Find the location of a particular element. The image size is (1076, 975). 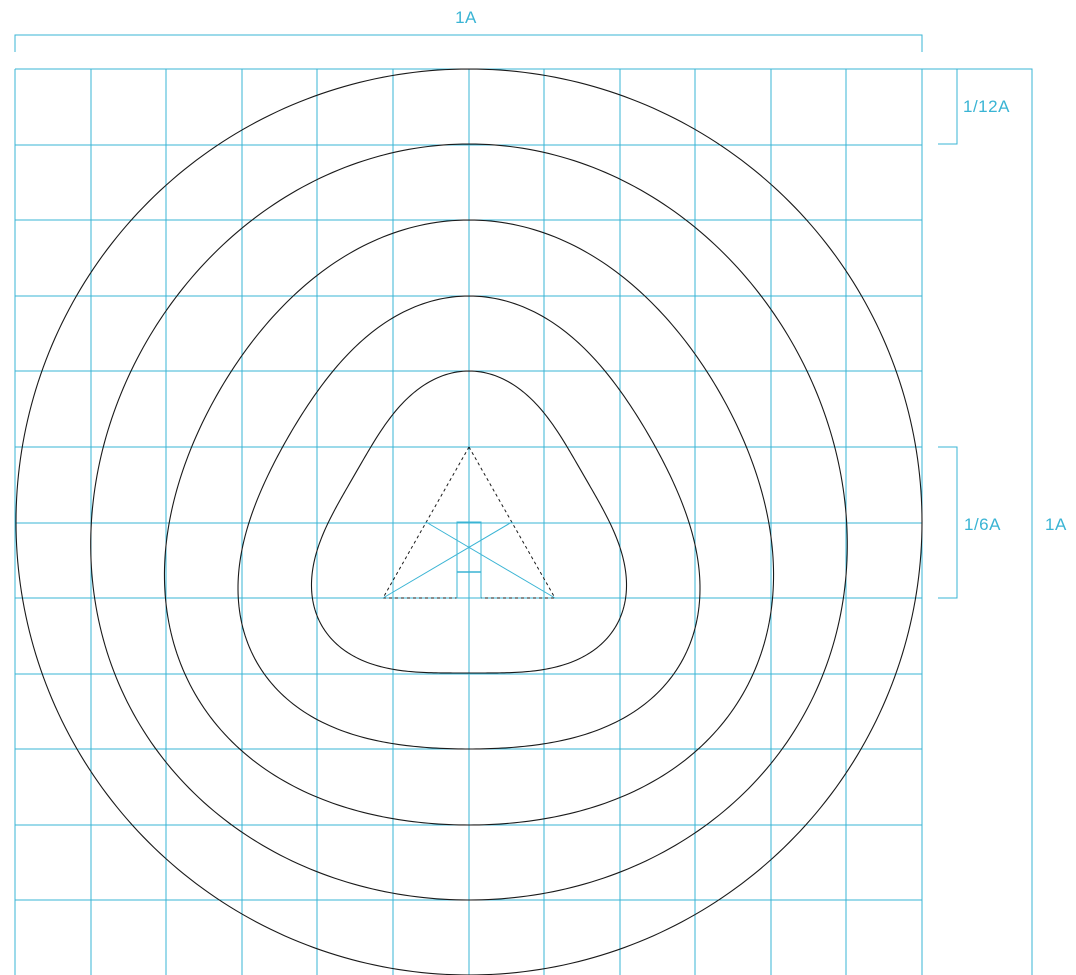

full-height-dimension-bracket is located at coordinates (977, 521).